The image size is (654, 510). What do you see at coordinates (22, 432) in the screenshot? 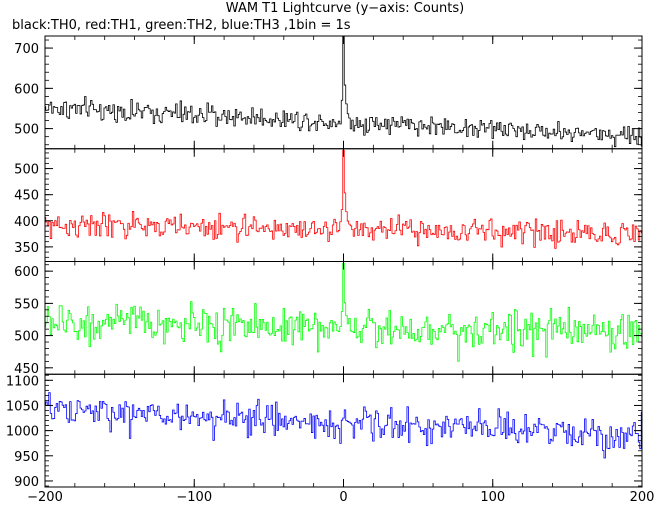
I see `y-tick-label: 1000` at bounding box center [22, 432].